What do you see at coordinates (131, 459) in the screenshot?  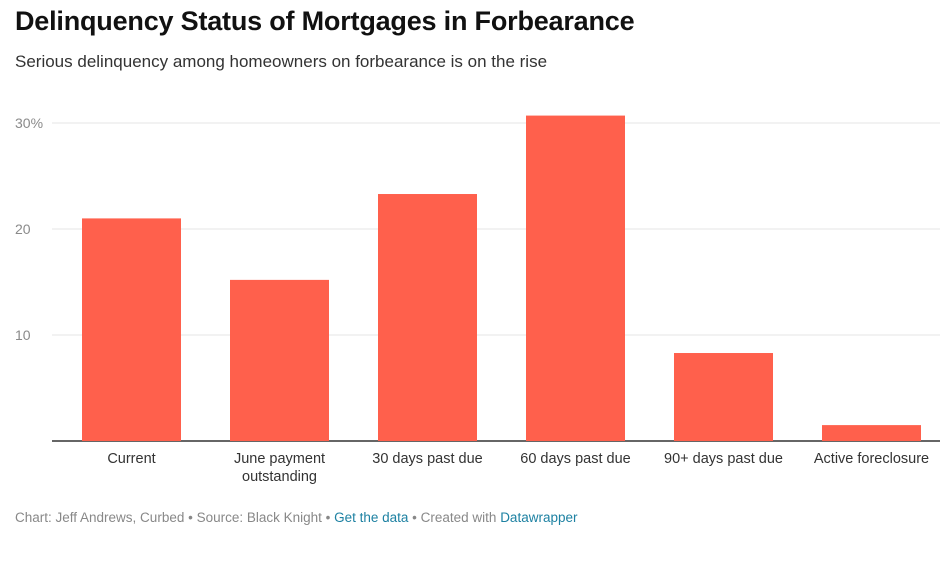 I see `x-category-label-0: Current` at bounding box center [131, 459].